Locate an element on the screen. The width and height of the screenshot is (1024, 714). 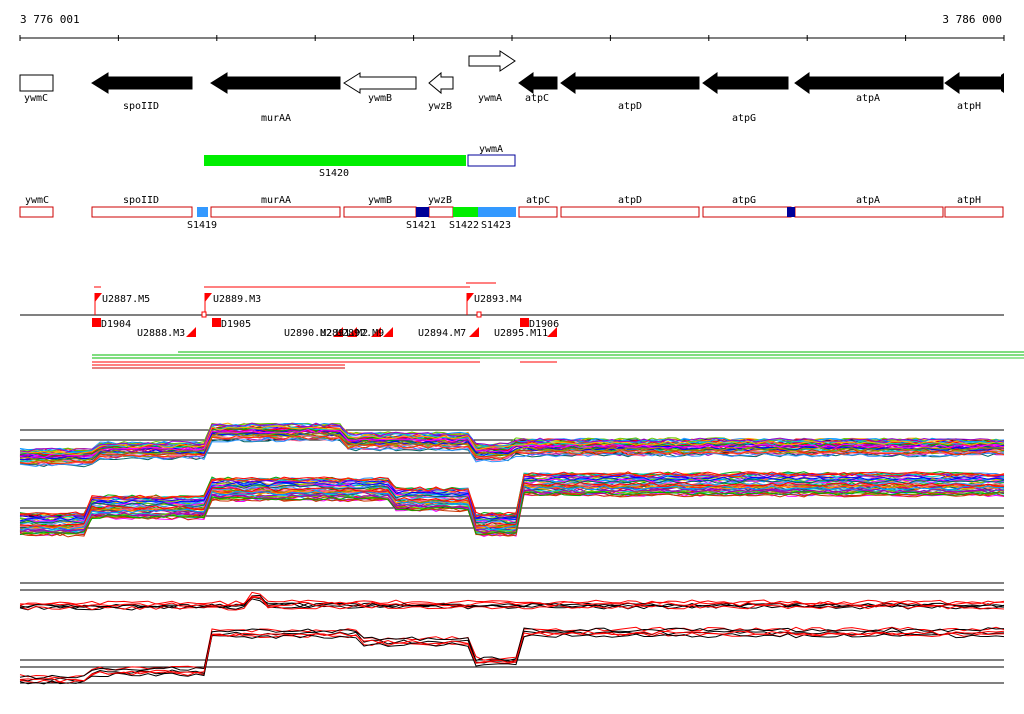
gene-box-label-atpD: atpD is located at coordinates (630, 200).